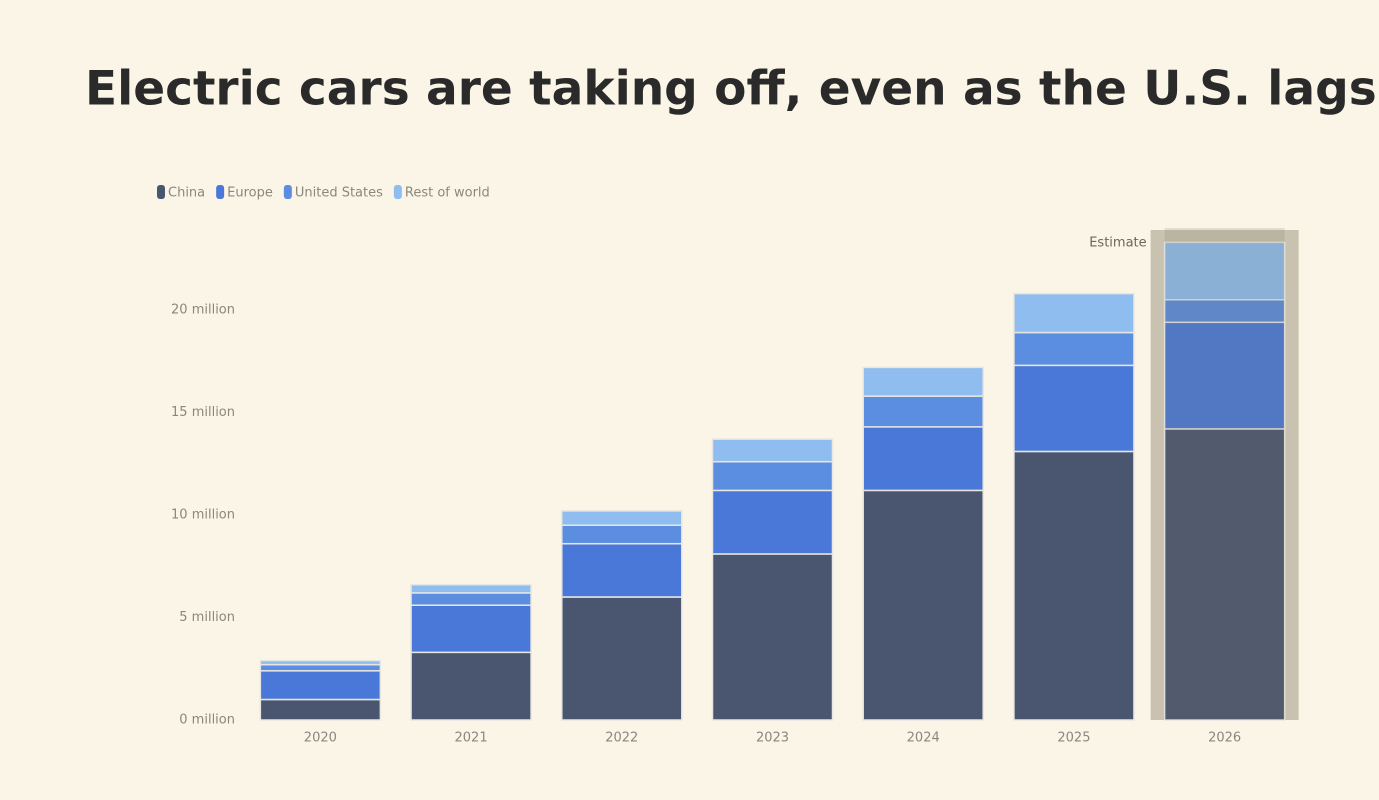 This screenshot has width=1379, height=800. I want to click on y-tick-label: 15 million, so click(203, 412).